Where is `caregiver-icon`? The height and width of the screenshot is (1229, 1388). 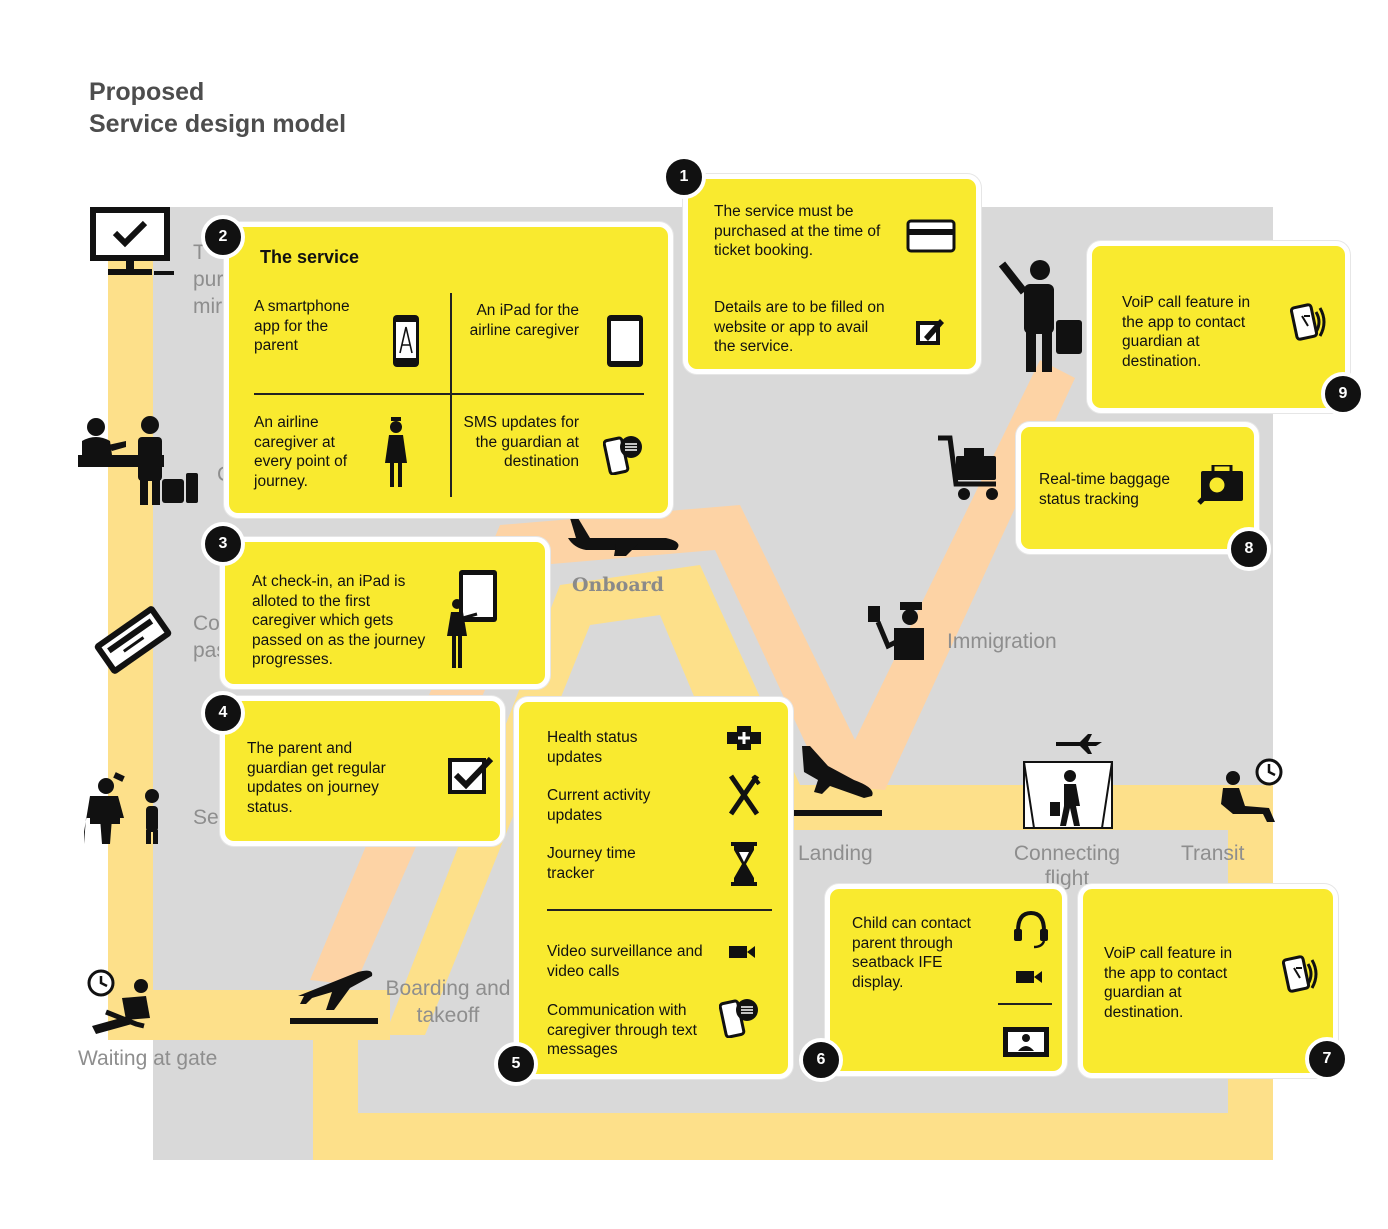 caregiver-icon is located at coordinates (396, 452).